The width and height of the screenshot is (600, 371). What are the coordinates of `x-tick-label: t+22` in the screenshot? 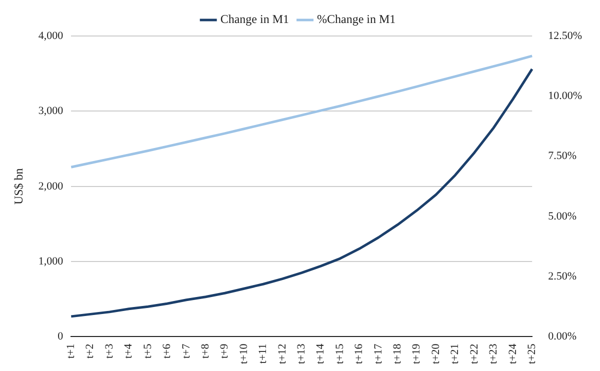 It's located at (474, 354).